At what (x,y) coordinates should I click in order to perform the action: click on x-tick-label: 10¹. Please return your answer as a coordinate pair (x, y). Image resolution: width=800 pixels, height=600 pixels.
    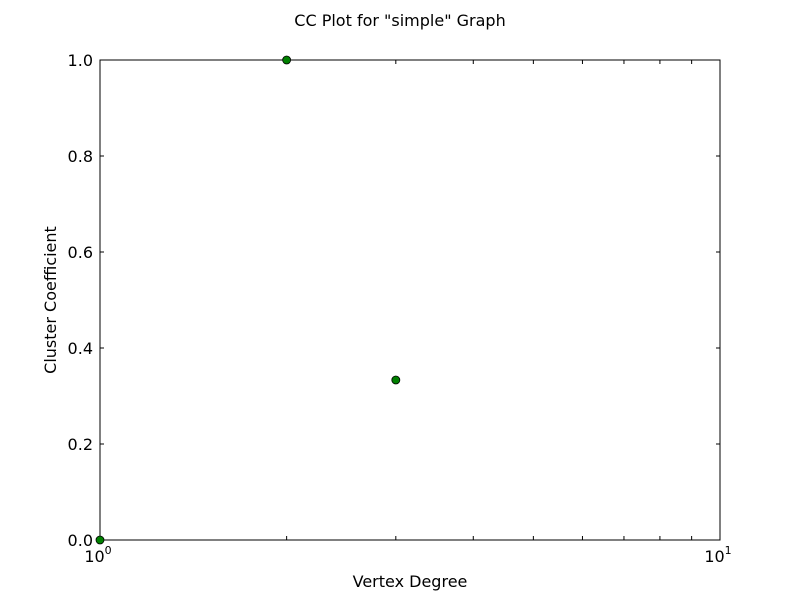
    Looking at the image, I should click on (717, 555).